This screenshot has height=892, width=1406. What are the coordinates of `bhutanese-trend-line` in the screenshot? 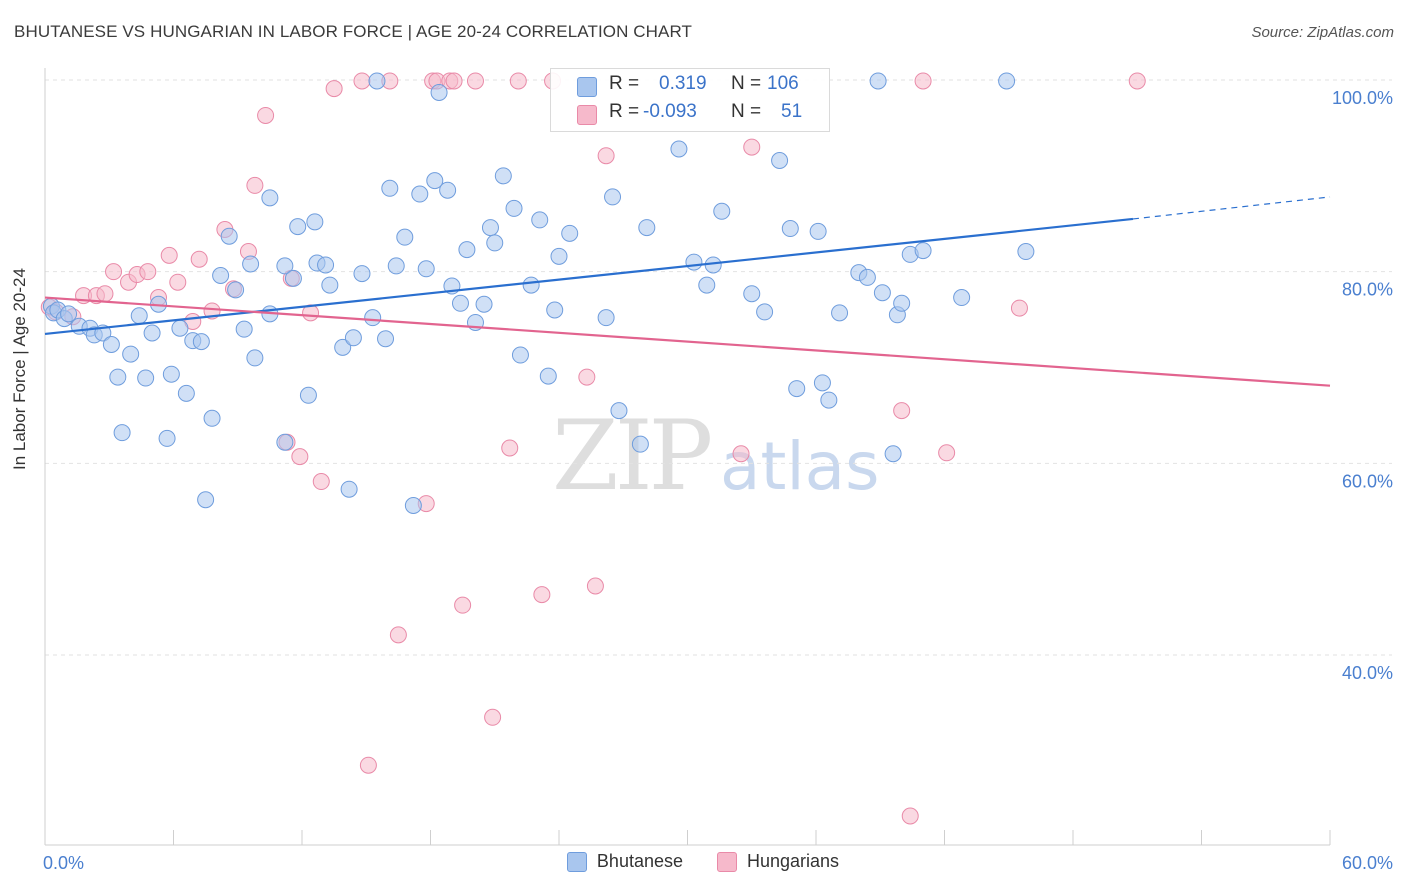 It's located at (589, 276).